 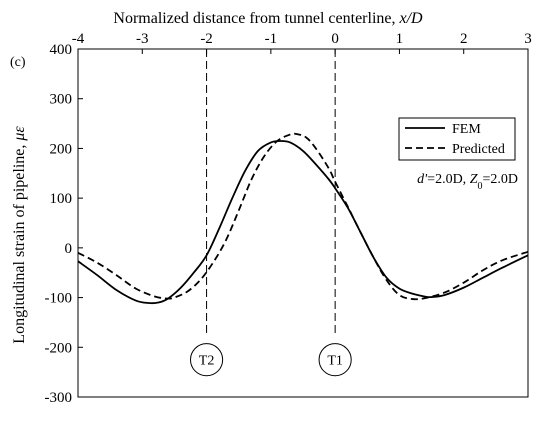 I want to click on tunnel-t2-label: T2, so click(x=207, y=361).